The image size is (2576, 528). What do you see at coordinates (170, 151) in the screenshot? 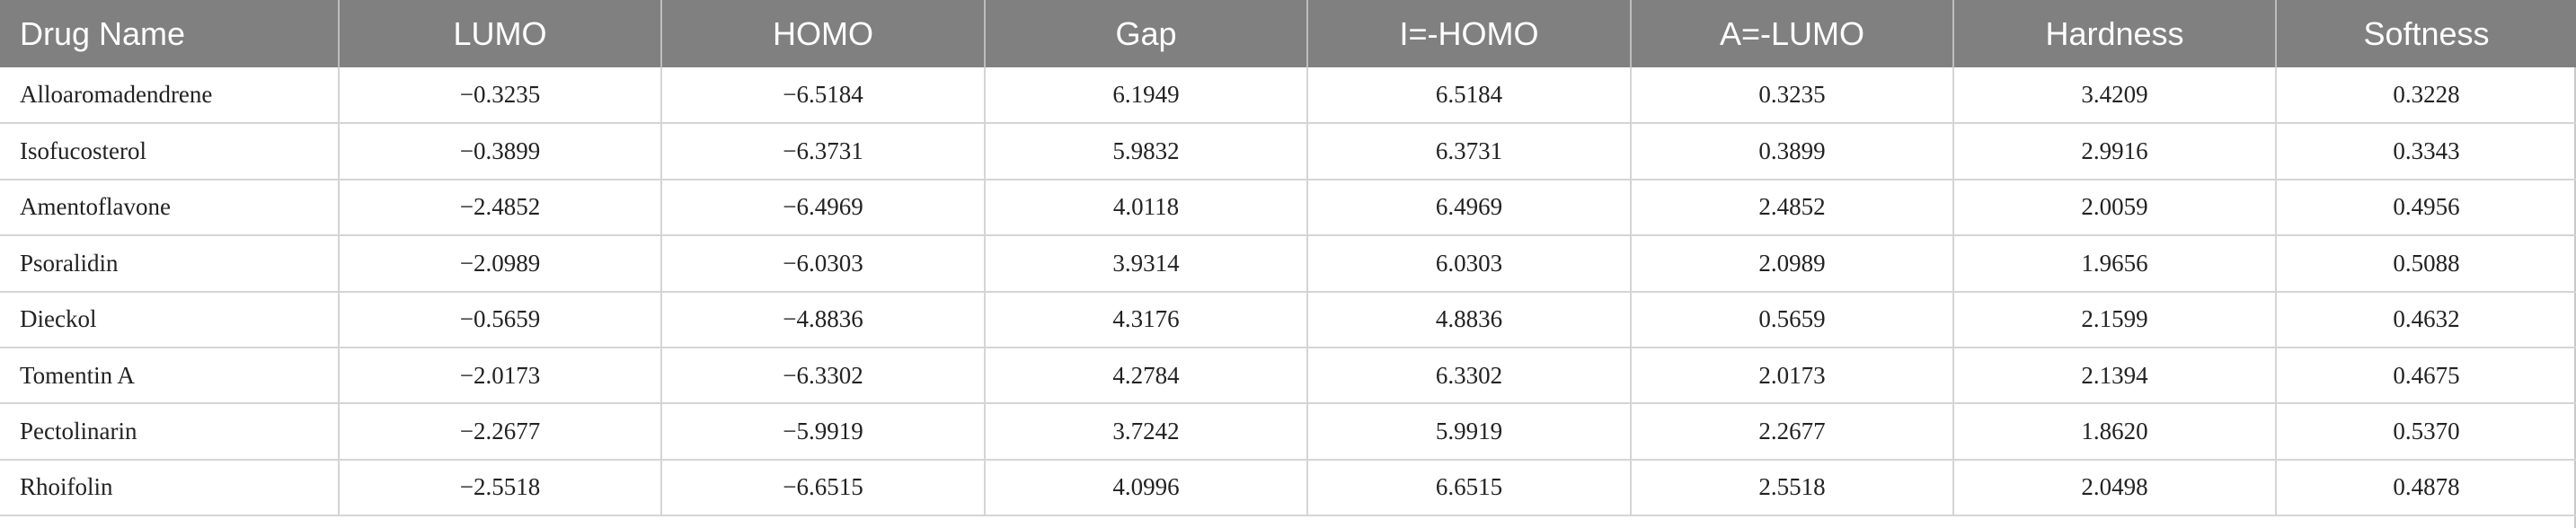
I see `cell-drug-name: Isofucosterol` at bounding box center [170, 151].